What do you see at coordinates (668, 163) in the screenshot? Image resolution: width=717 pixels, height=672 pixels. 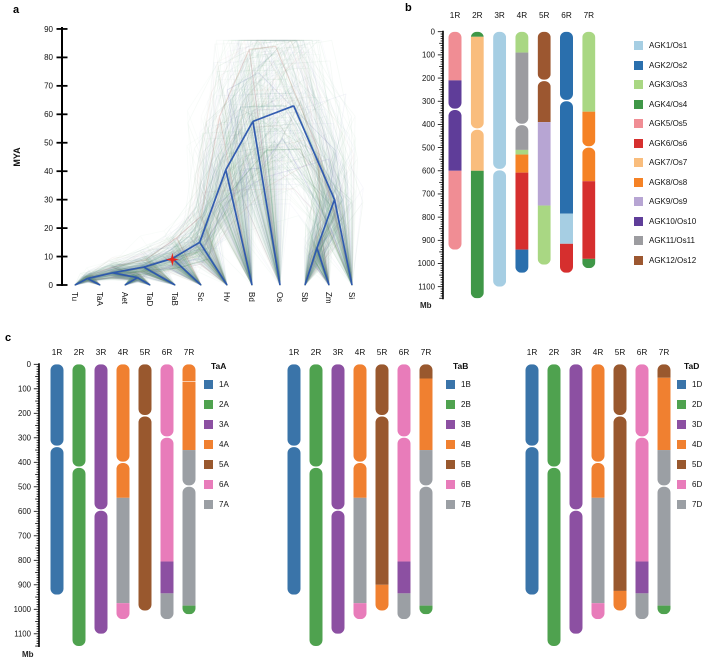 I see `legend-label: AGK7/Os7` at bounding box center [668, 163].